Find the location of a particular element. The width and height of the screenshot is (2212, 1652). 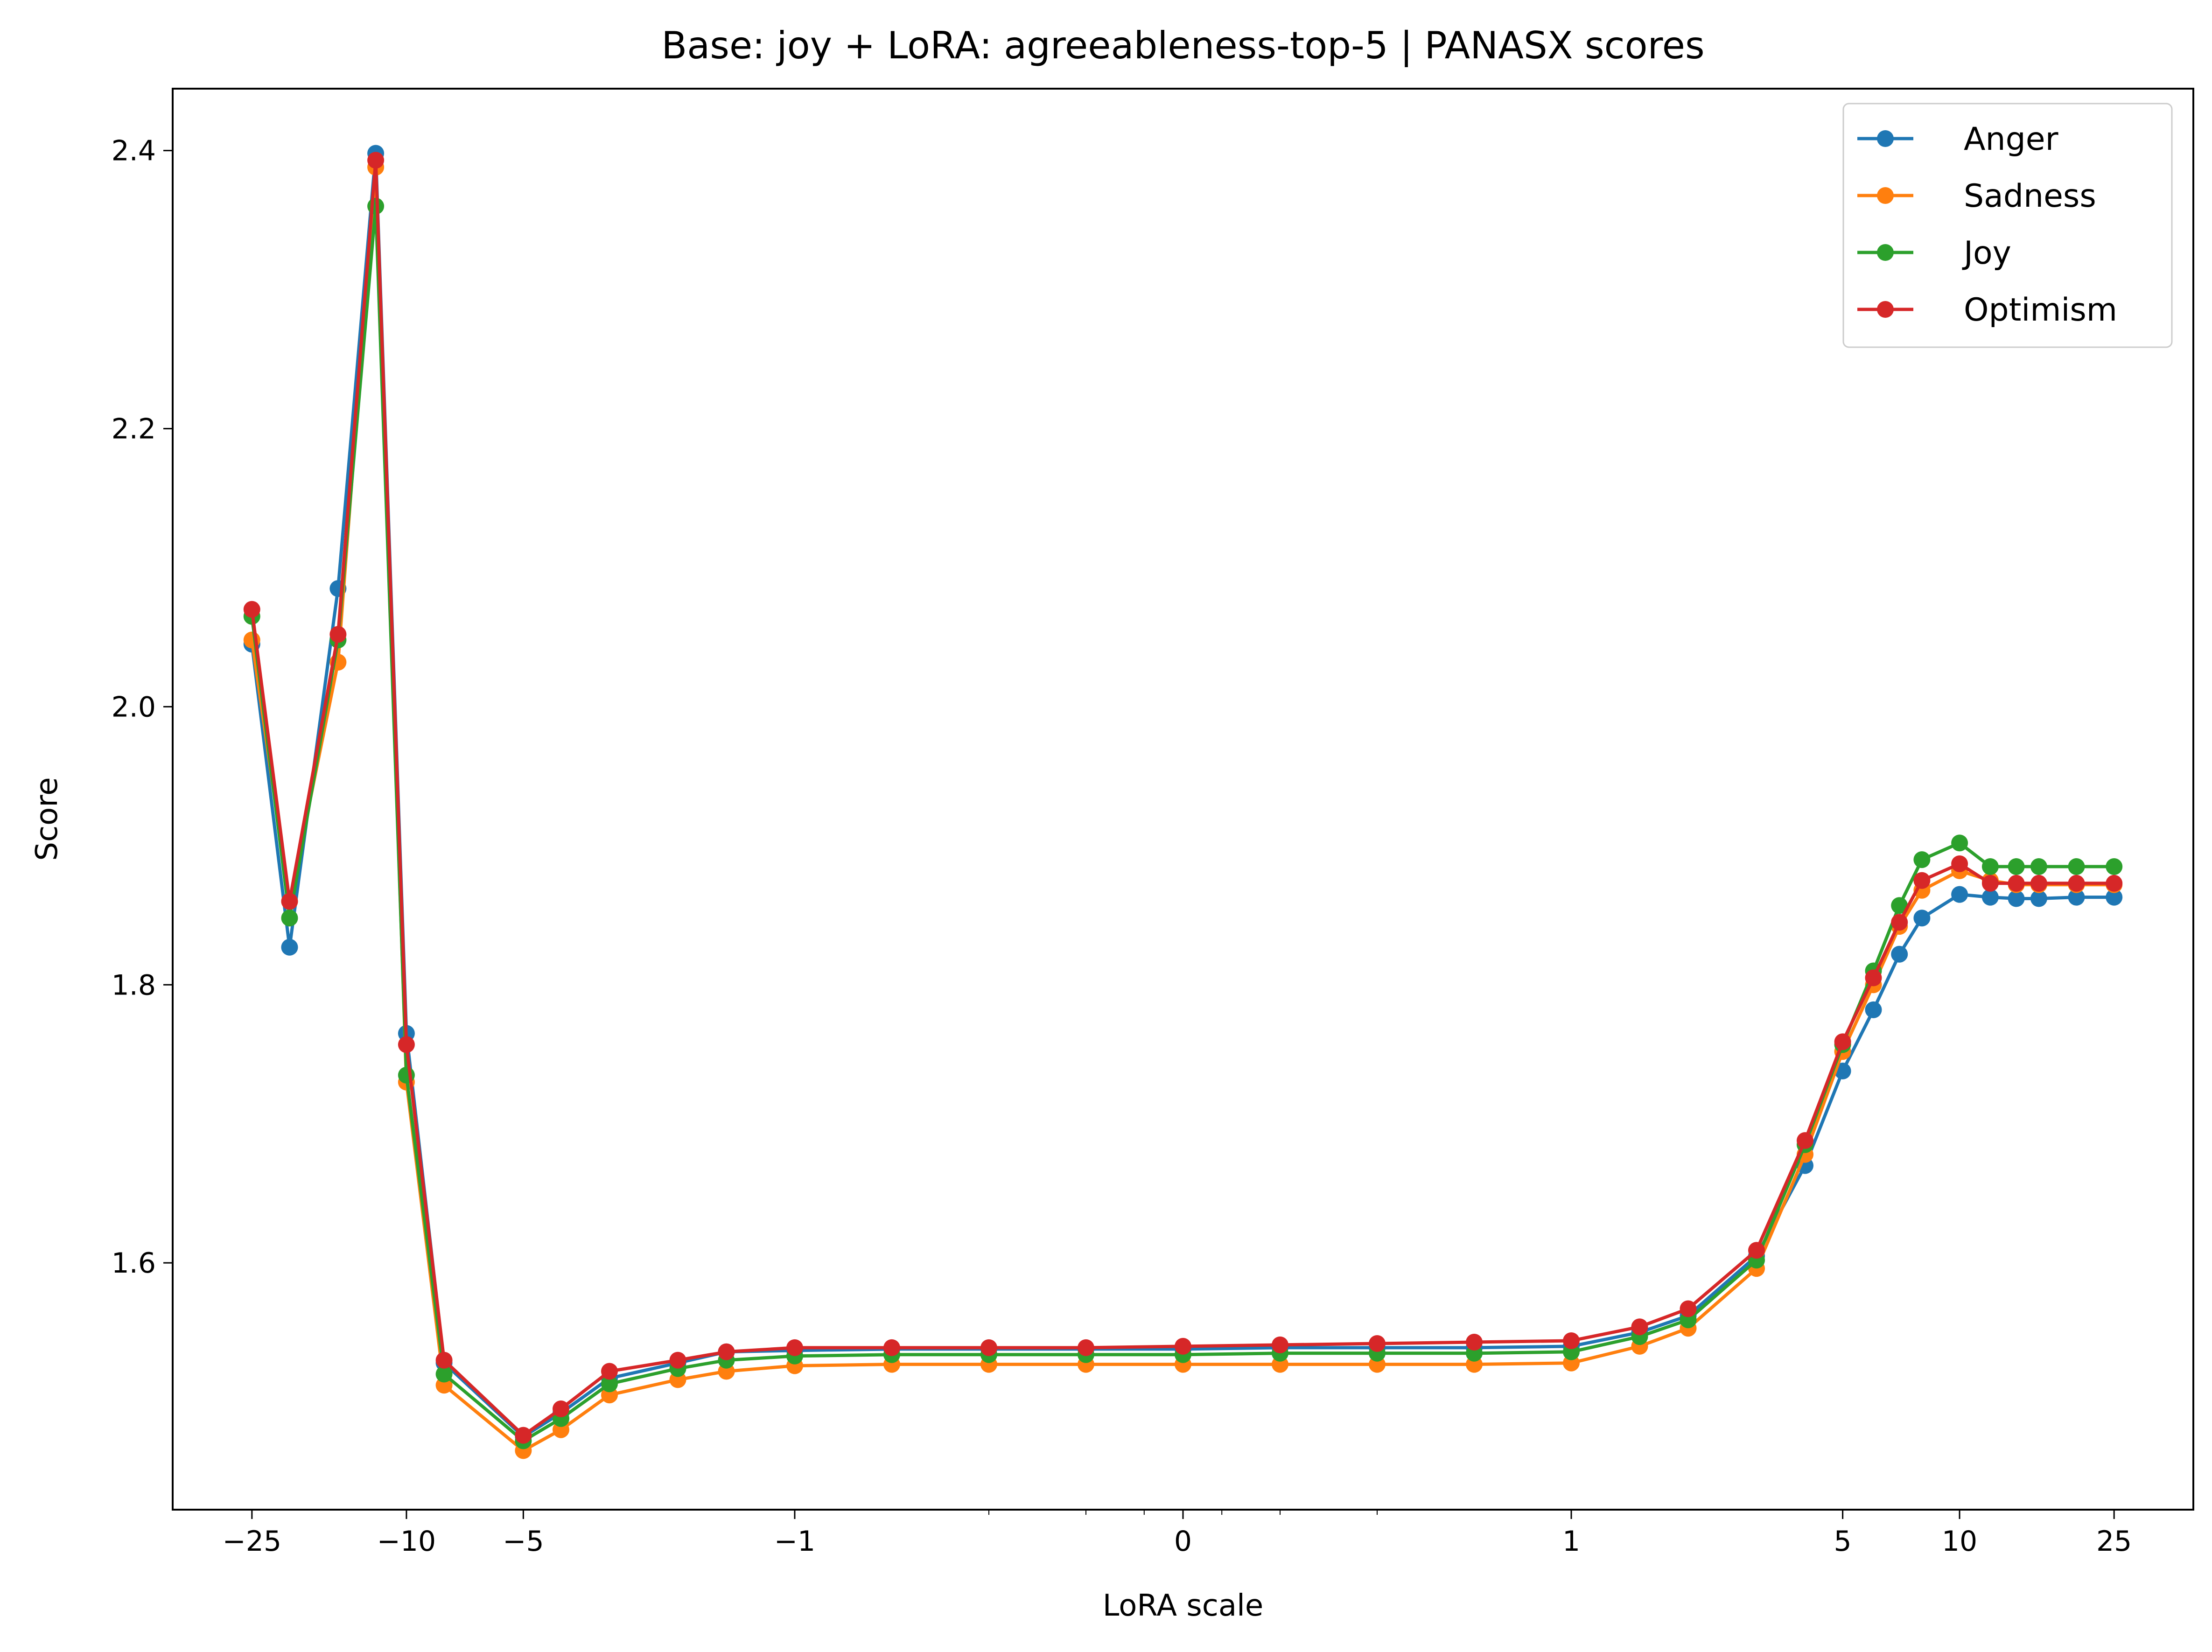

legend-label-optimism: Optimism is located at coordinates (2040, 310).